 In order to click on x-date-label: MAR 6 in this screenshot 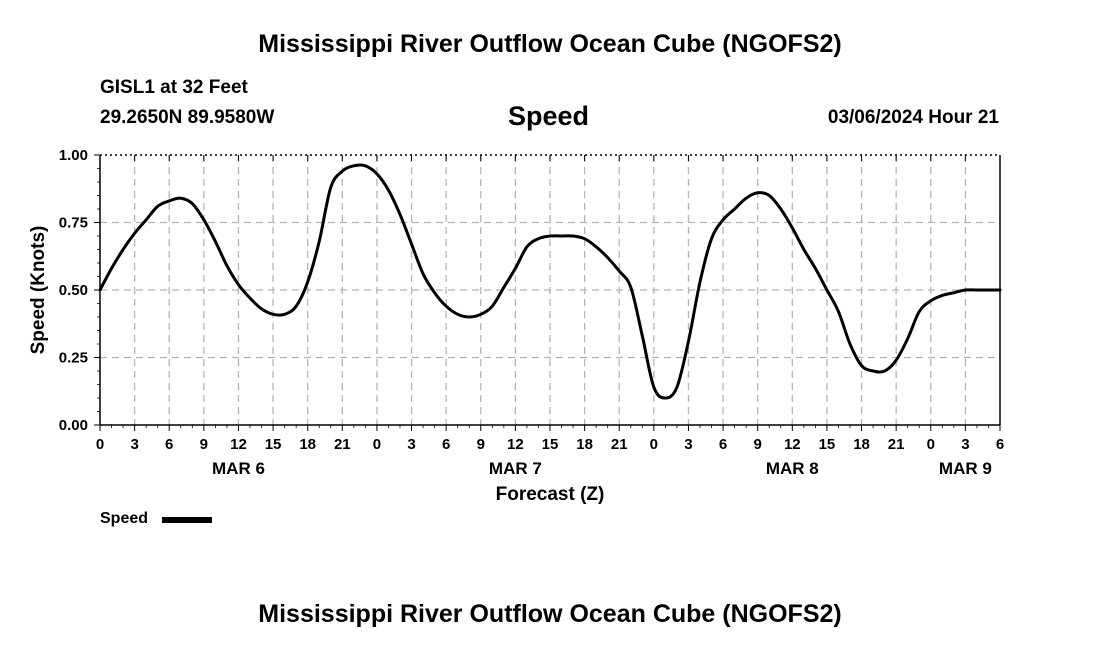, I will do `click(238, 468)`.